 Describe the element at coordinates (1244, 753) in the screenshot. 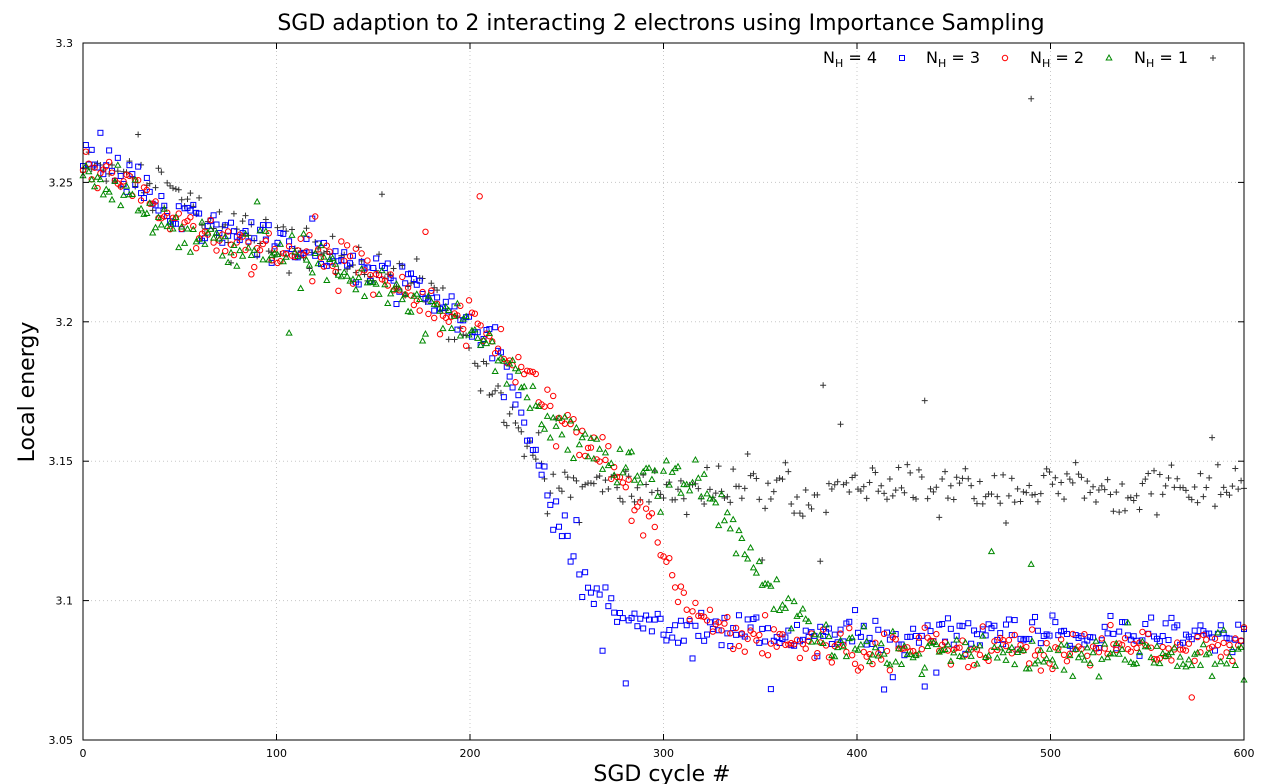

I see `x-tick-label: 600` at that location.